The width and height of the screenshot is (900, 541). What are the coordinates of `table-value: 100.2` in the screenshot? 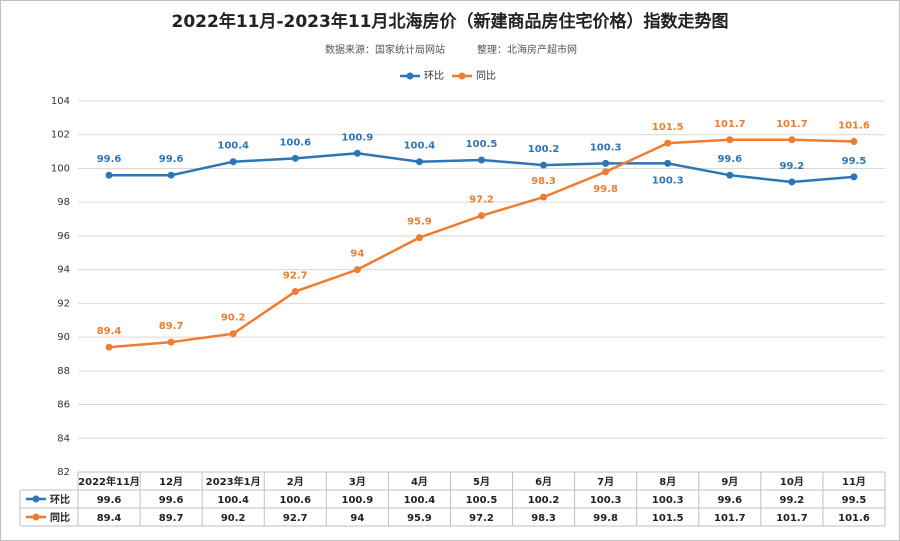 It's located at (544, 500).